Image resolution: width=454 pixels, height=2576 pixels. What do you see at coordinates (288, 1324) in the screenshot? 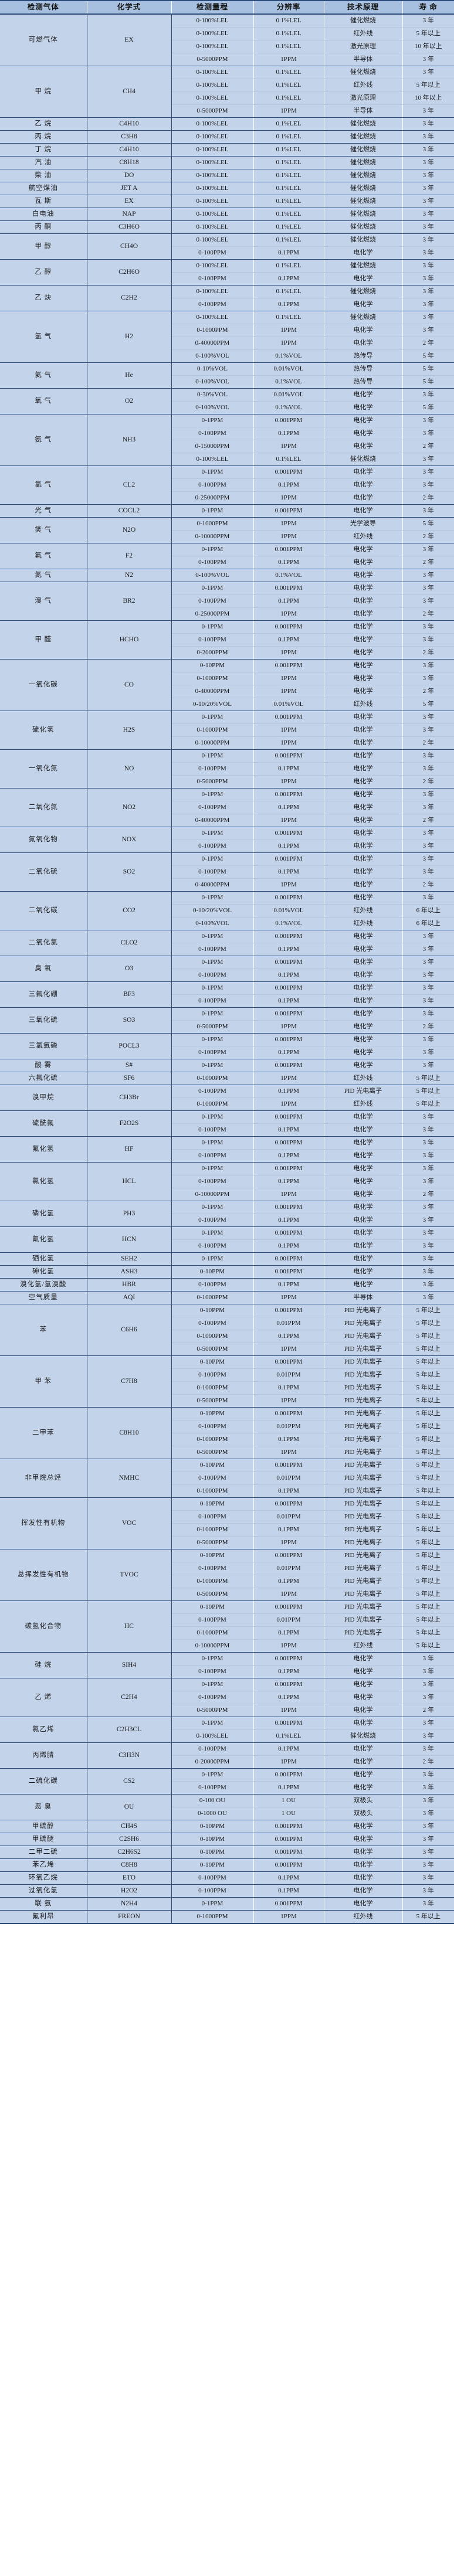
I see `resolution-cell: 0.01PPM` at bounding box center [288, 1324].